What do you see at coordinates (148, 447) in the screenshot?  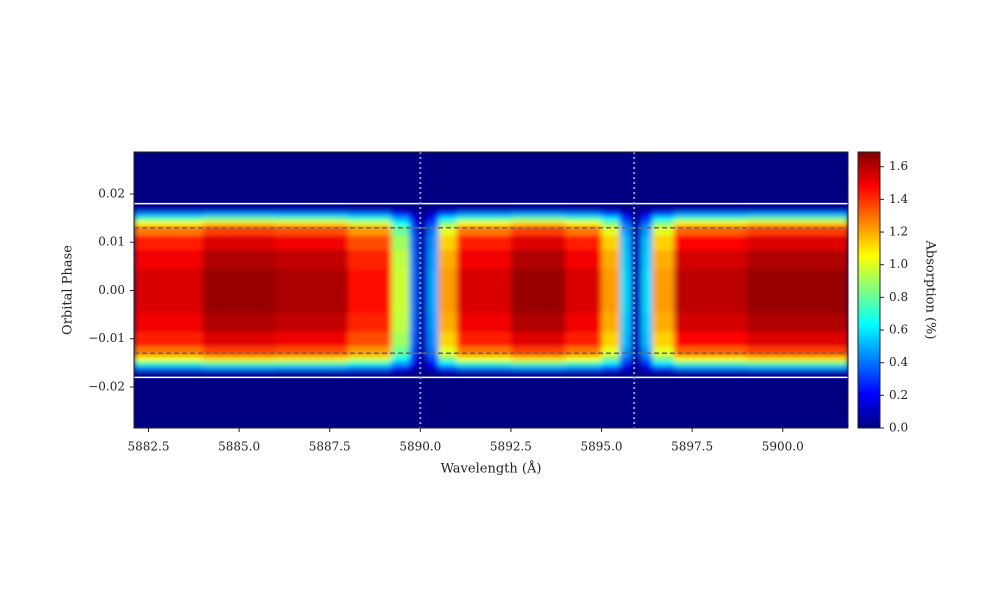 I see `x-tick-label: 5882.5` at bounding box center [148, 447].